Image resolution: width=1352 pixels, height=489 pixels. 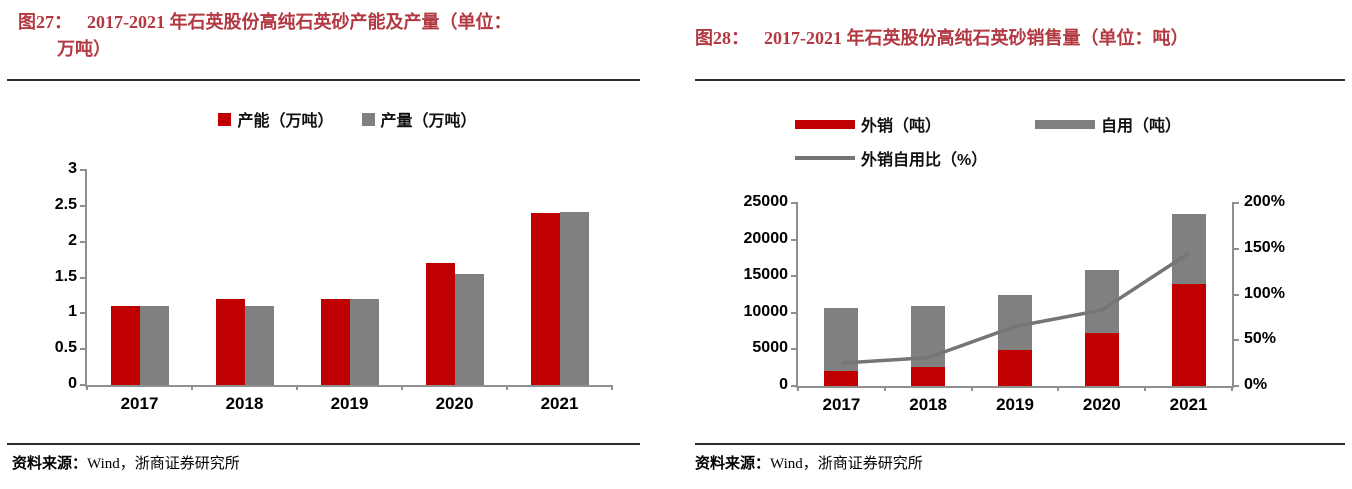 I want to click on legend-item-ratio: 外销自用比（%）, so click(x=891, y=158).